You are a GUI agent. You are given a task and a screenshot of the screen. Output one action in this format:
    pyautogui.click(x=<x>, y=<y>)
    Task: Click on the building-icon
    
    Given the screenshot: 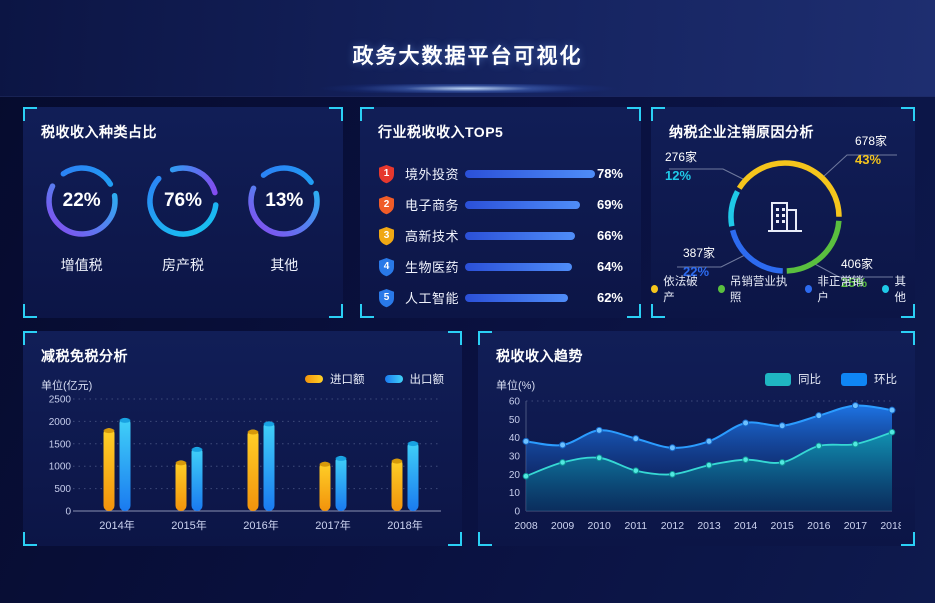 What is the action you would take?
    pyautogui.click(x=785, y=217)
    